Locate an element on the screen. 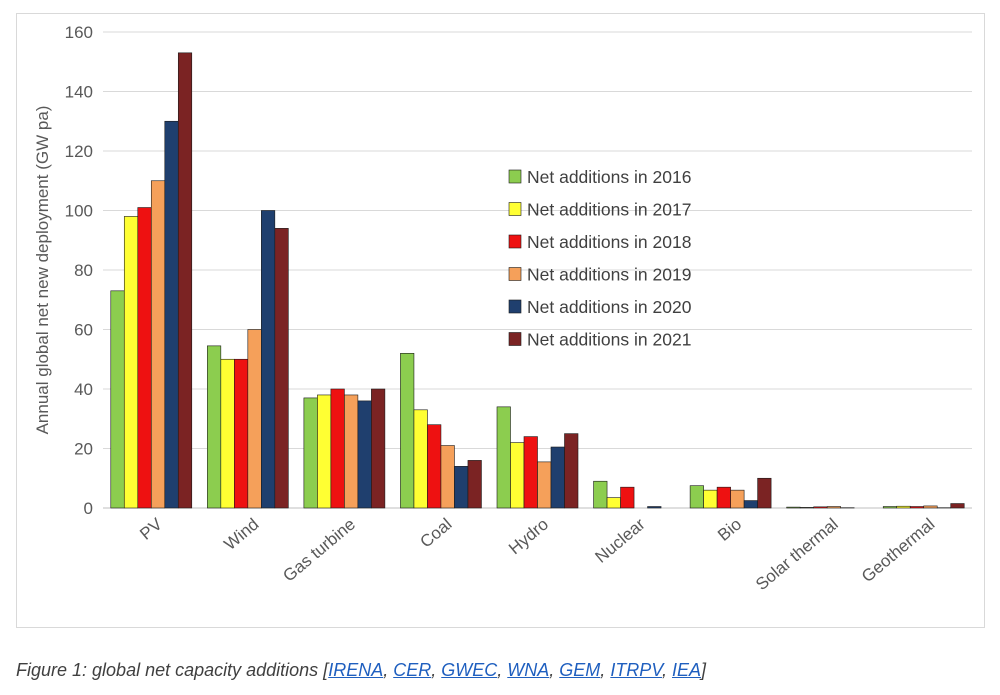 The height and width of the screenshot is (695, 1000). bar-solar-thermal-s3 is located at coordinates (820, 507).